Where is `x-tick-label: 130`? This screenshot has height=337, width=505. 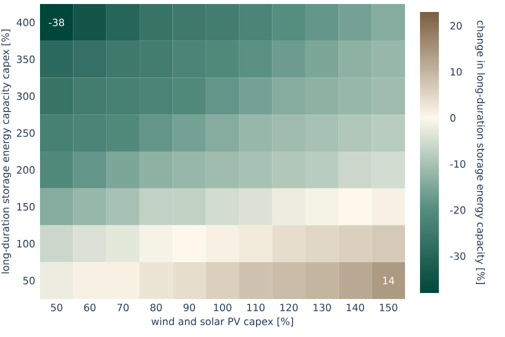
x-tick-label: 130 is located at coordinates (322, 308).